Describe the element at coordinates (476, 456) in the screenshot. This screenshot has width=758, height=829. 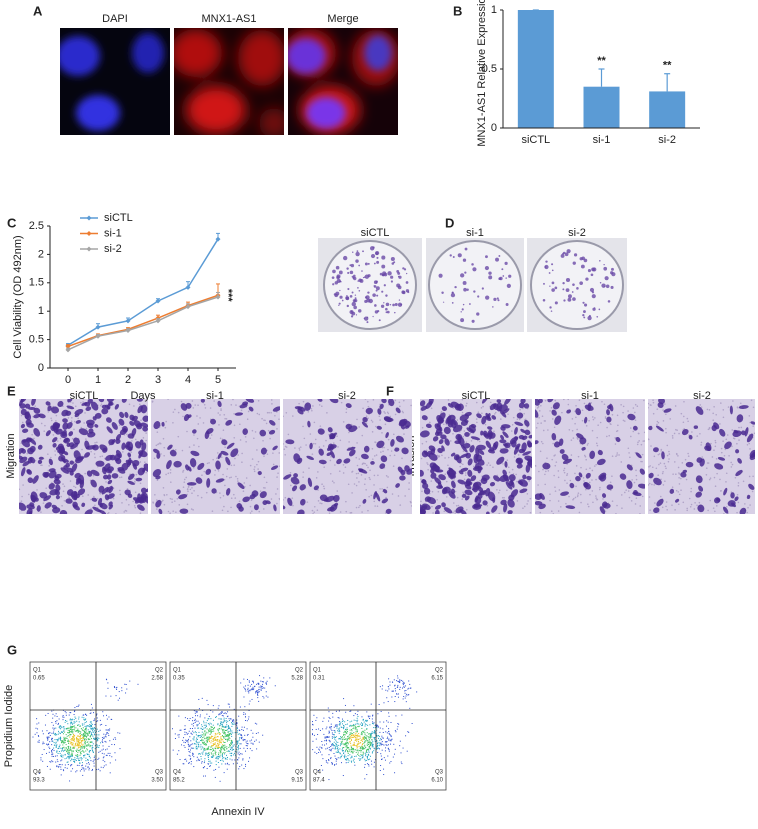
I see `transwell-image` at that location.